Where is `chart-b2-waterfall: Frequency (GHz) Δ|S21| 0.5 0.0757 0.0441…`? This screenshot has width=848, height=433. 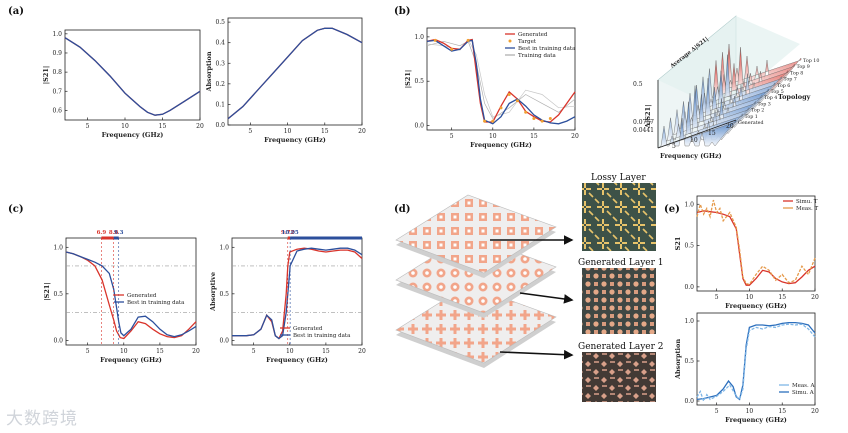 chart-b2-waterfall: Frequency (GHz) Δ|S21| 0.5 0.0757 0.0441… is located at coordinates (726, 87).